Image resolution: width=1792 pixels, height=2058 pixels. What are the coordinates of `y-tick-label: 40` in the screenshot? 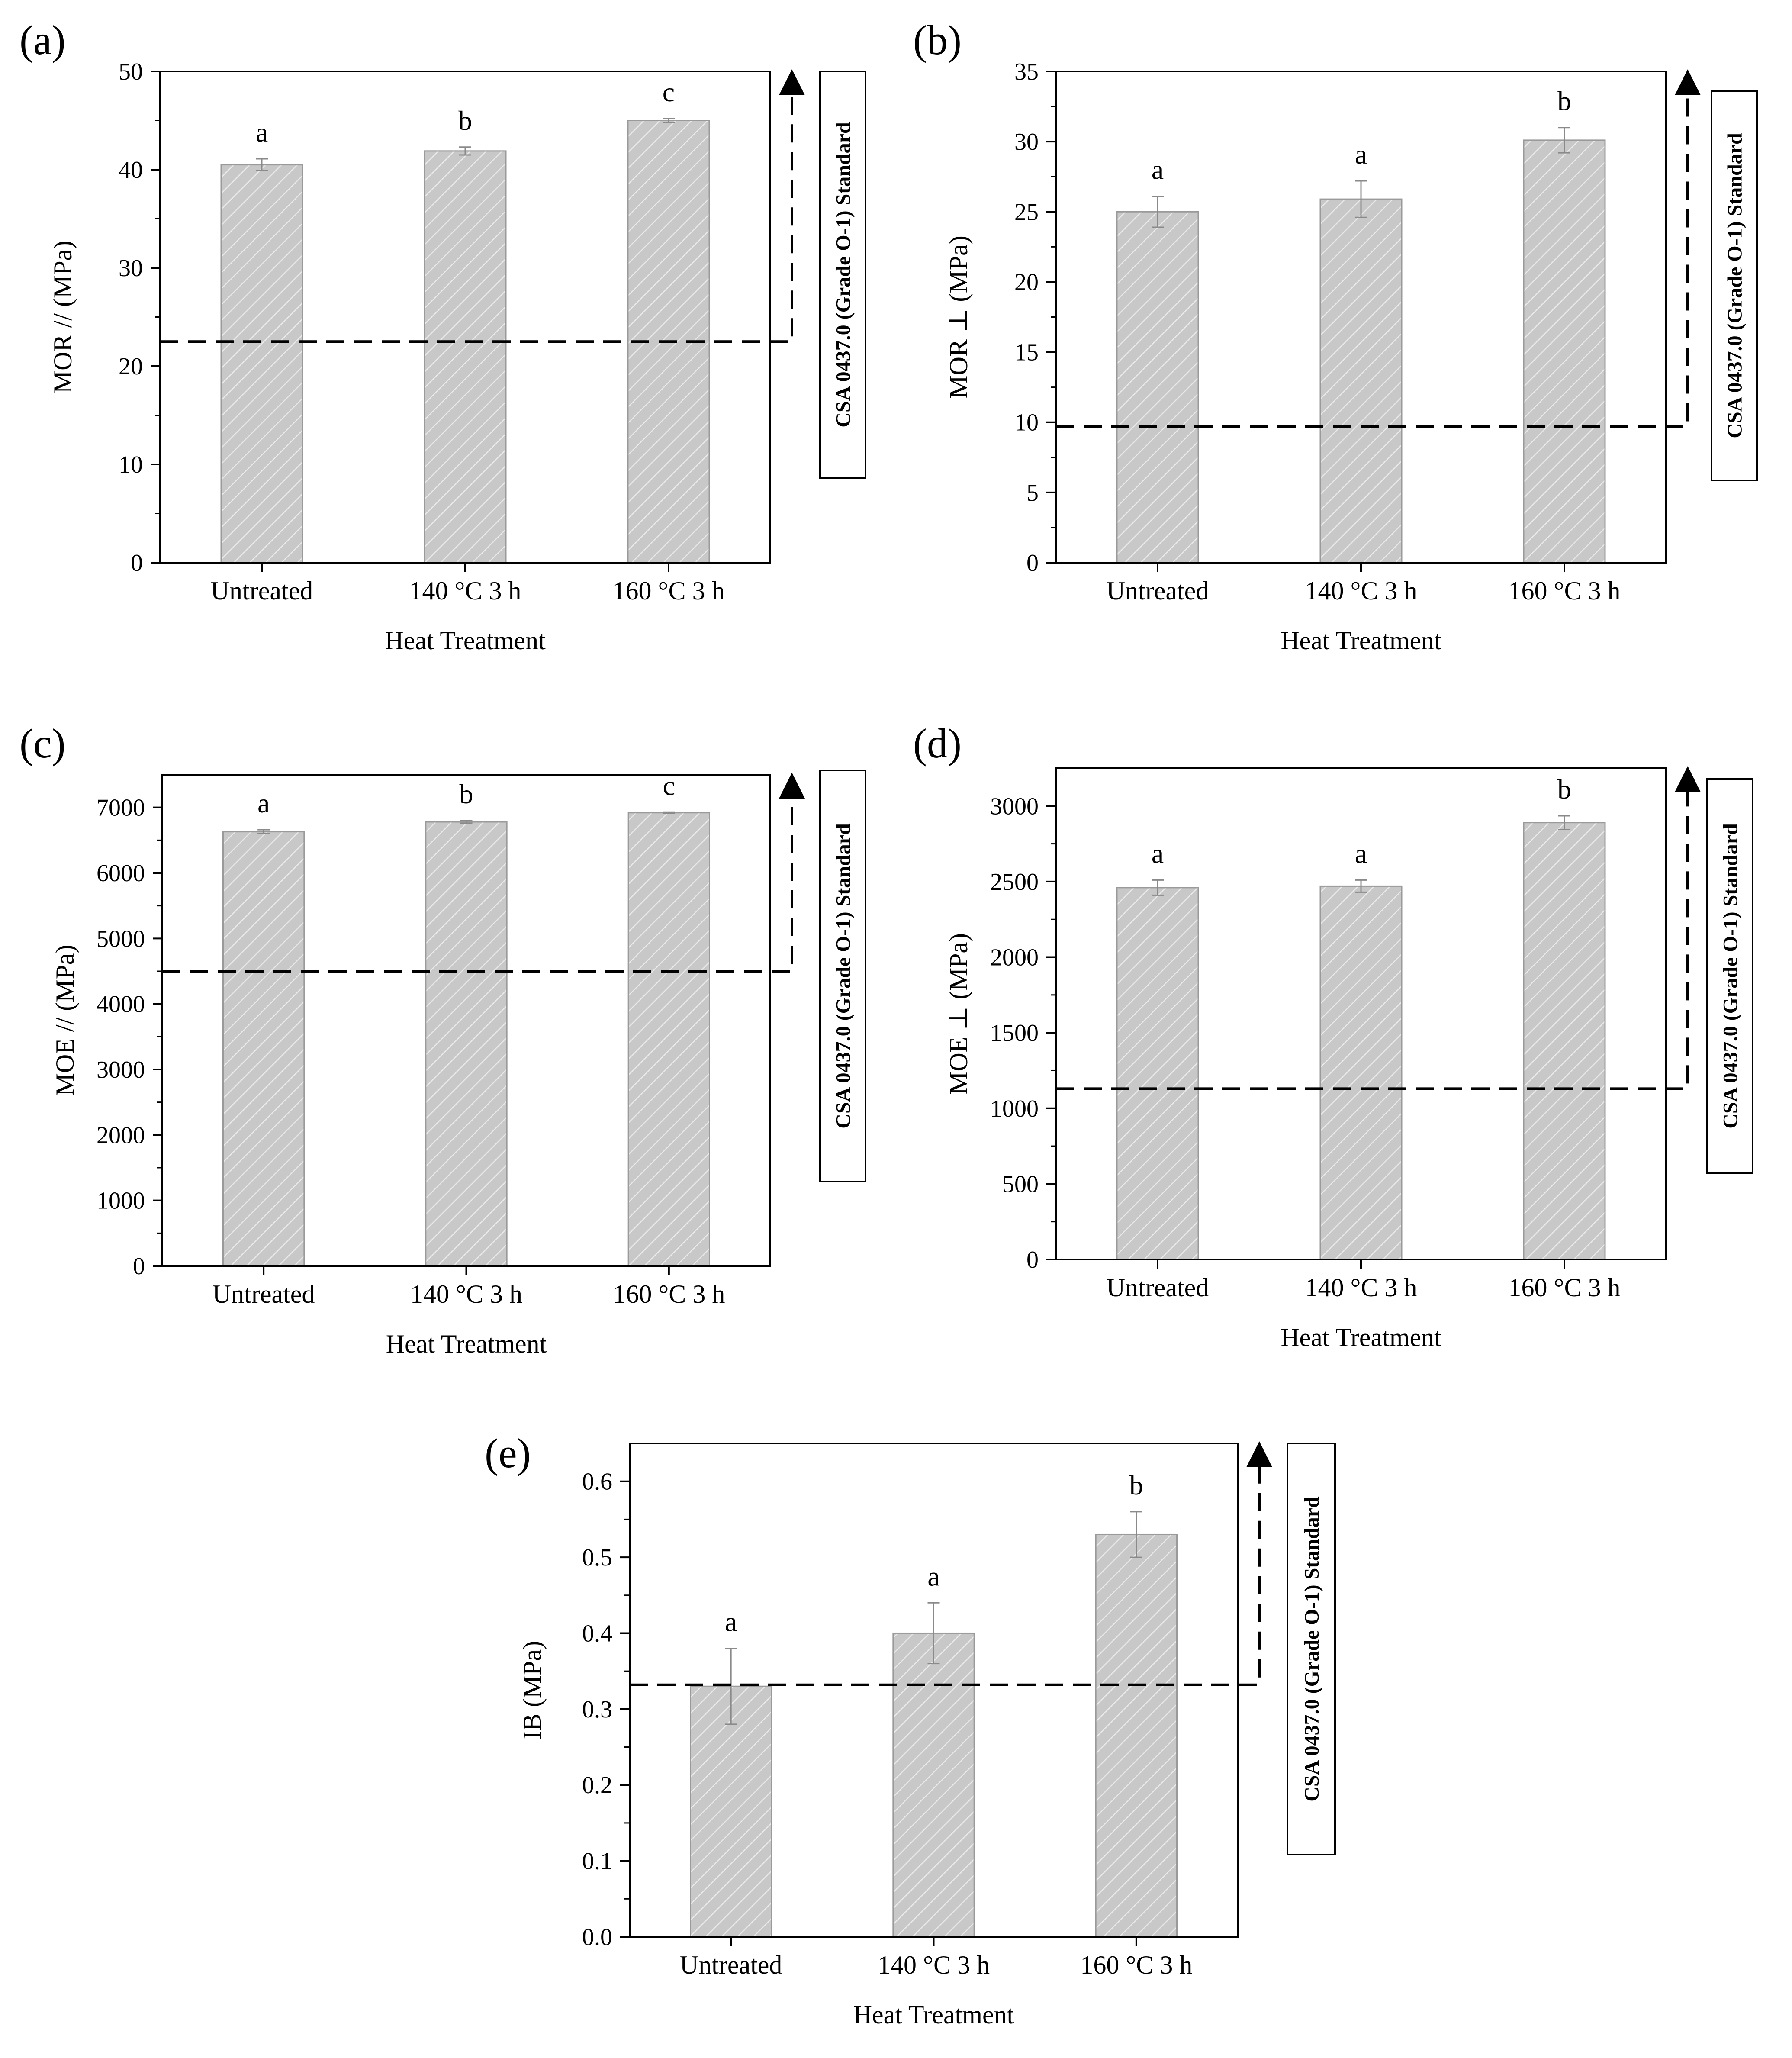 It's located at (131, 170).